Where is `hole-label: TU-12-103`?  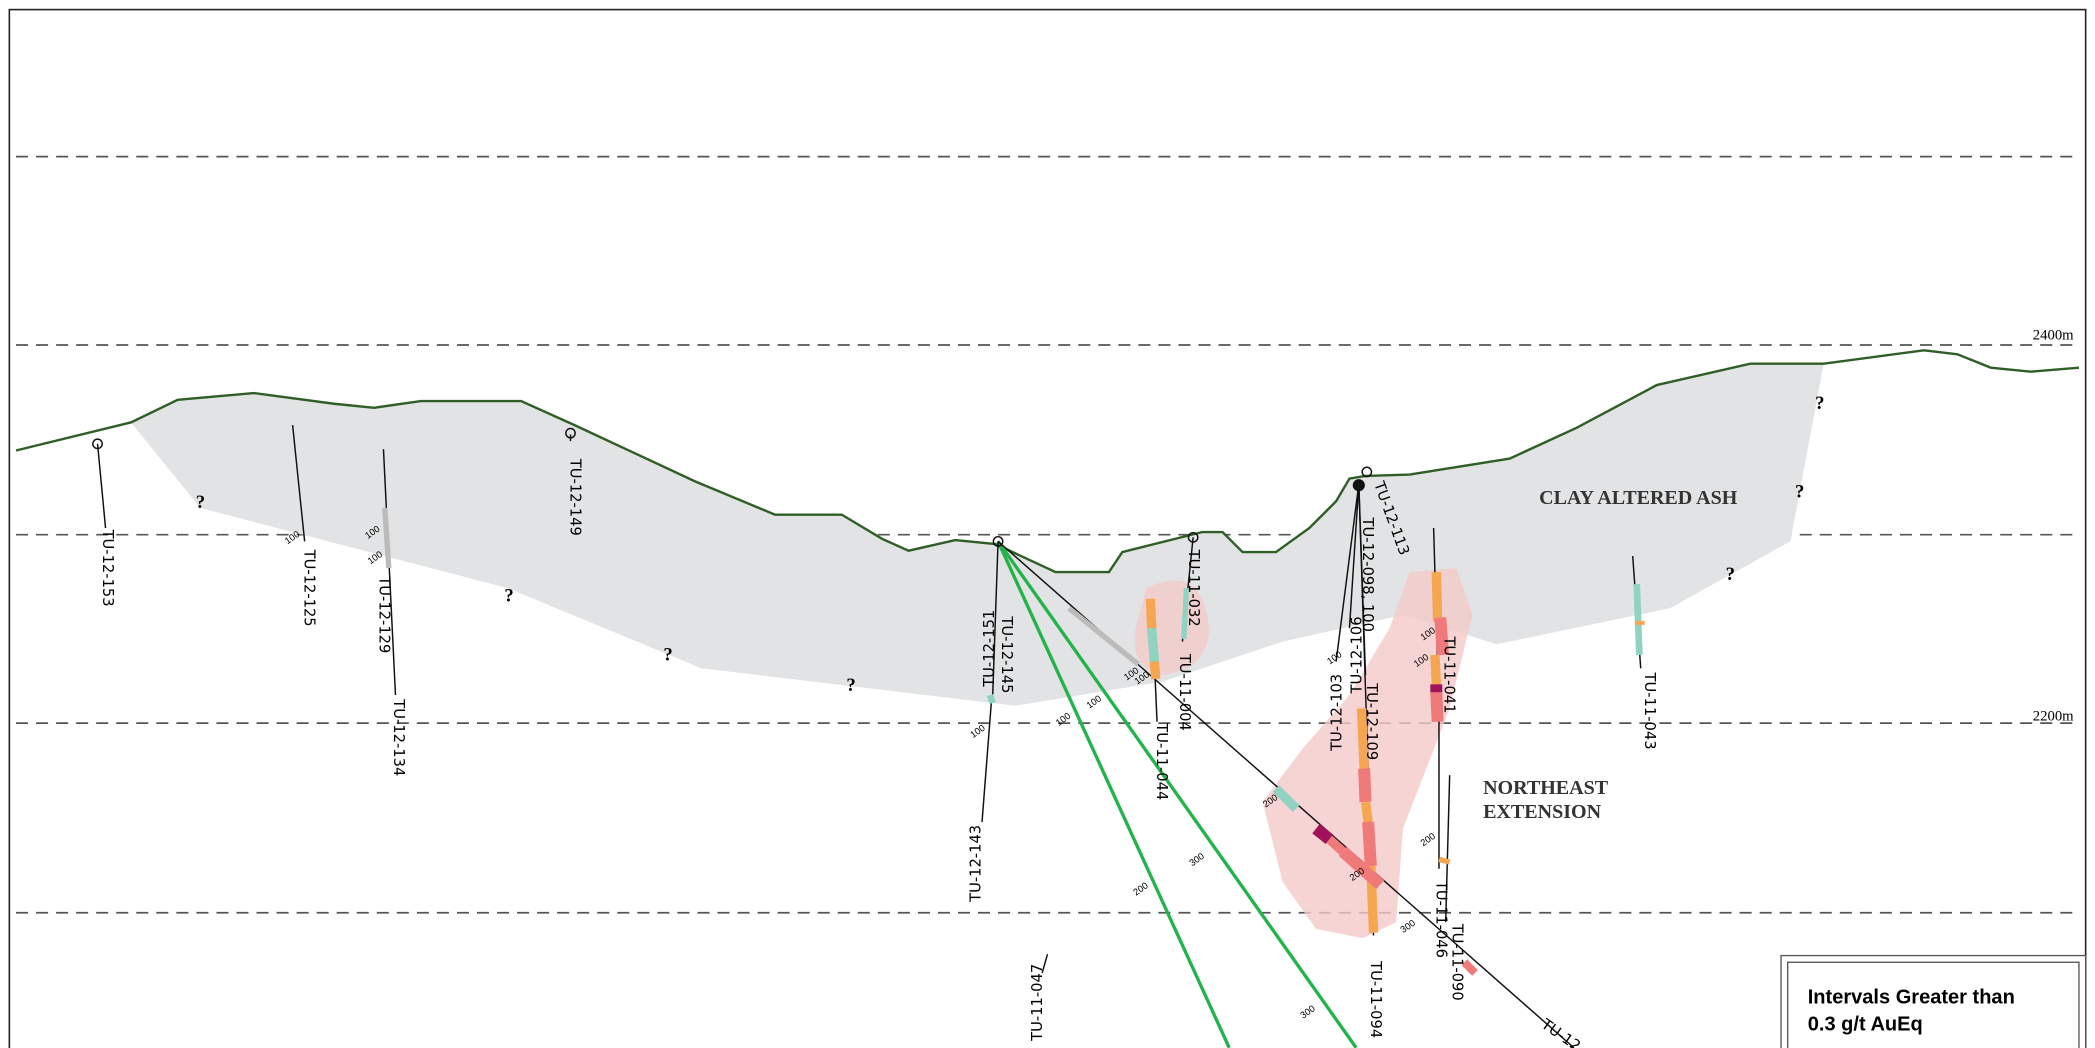 hole-label: TU-12-103 is located at coordinates (1336, 713).